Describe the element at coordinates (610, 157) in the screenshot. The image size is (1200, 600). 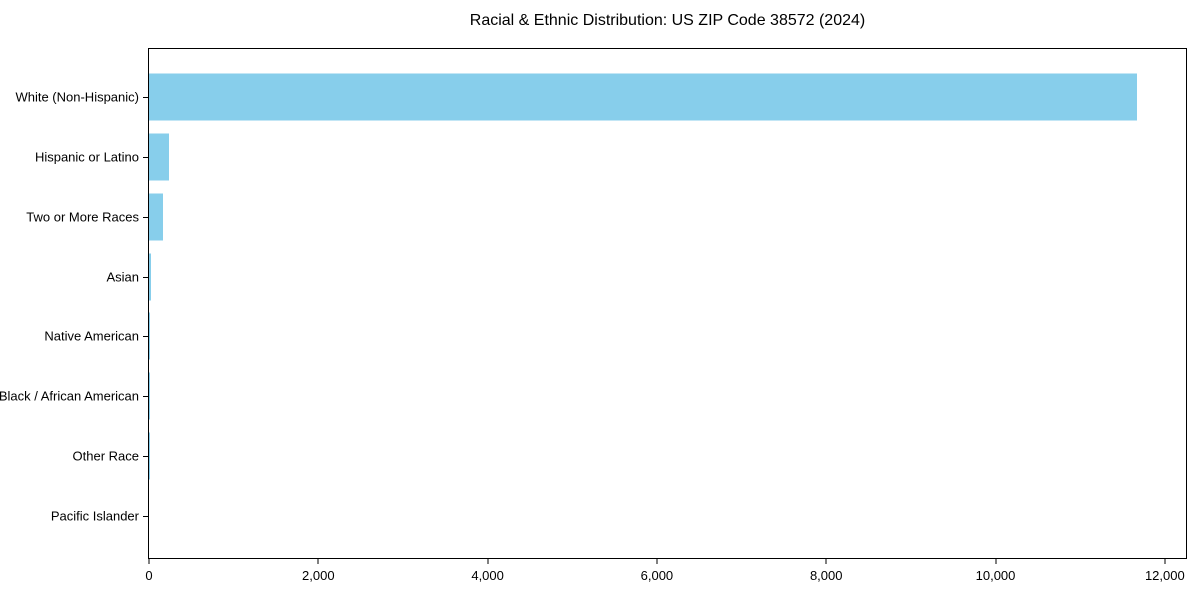
I see `bar-row: Hispanic or Latino` at that location.